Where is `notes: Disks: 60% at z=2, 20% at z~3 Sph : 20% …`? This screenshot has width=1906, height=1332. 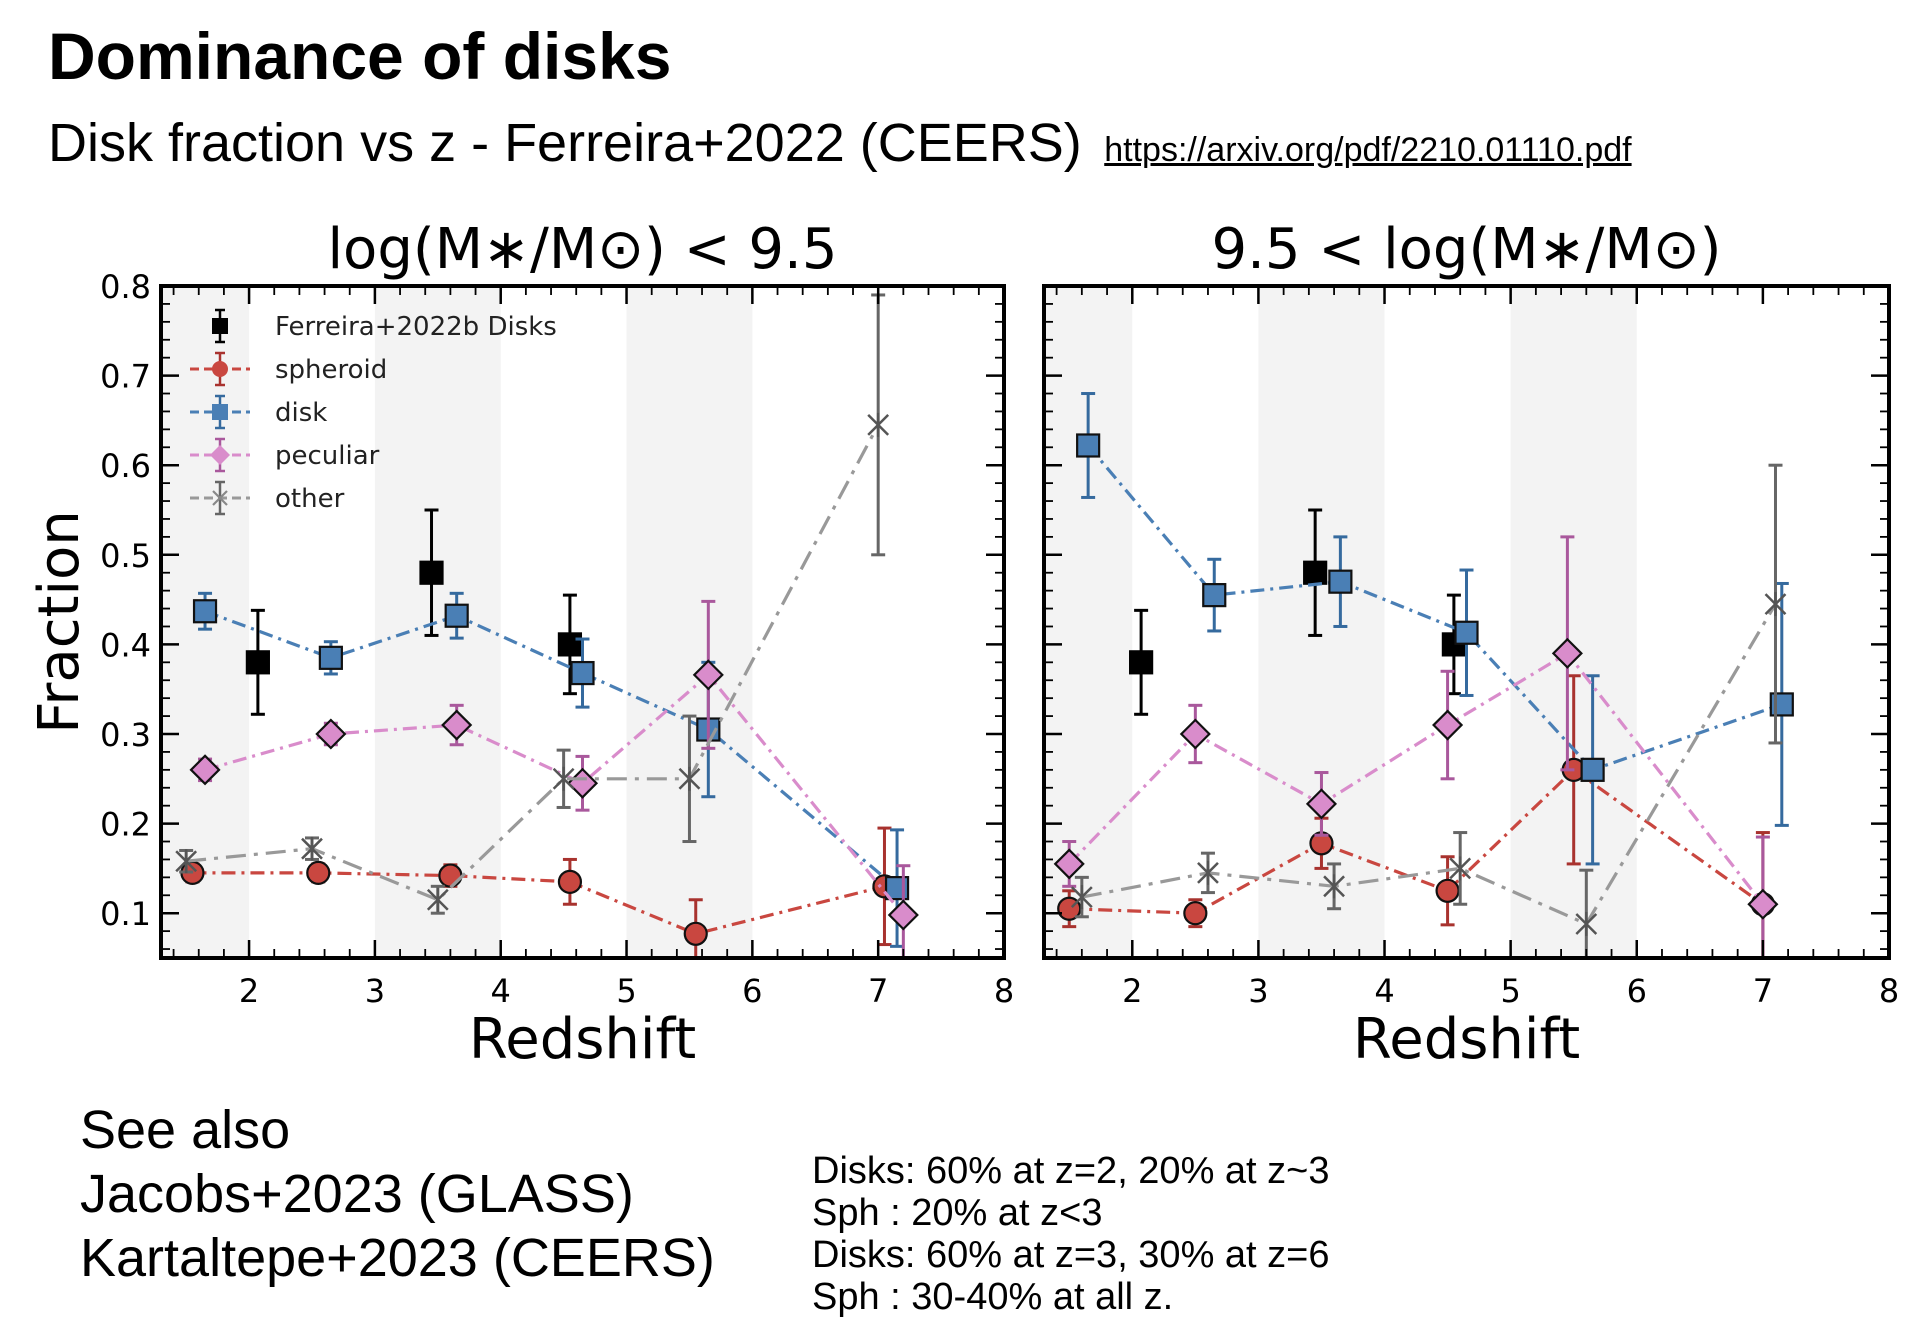 notes: Disks: 60% at z=2, 20% at z~3 Sph : 20% … is located at coordinates (1071, 1234).